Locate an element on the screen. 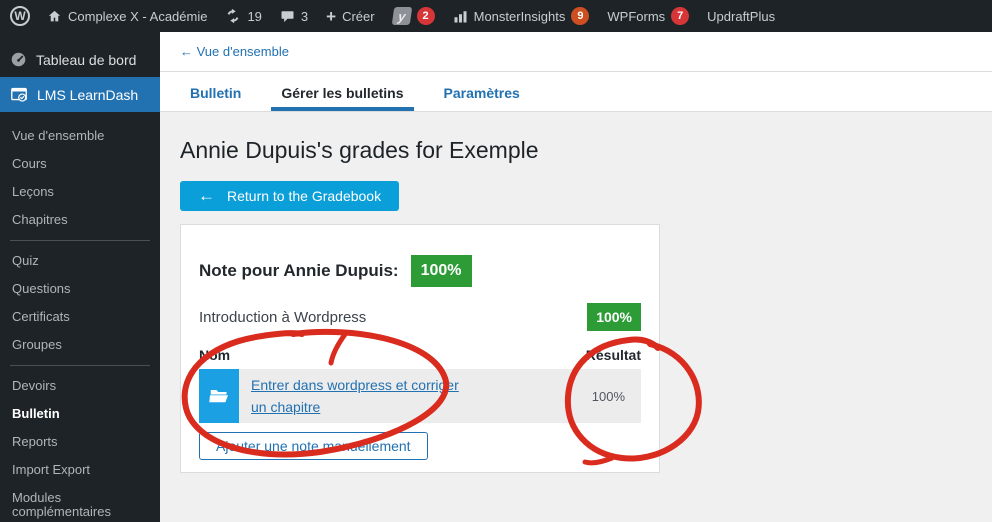 The height and width of the screenshot is (522, 992). new-content-menu: + Créer is located at coordinates (350, 16).